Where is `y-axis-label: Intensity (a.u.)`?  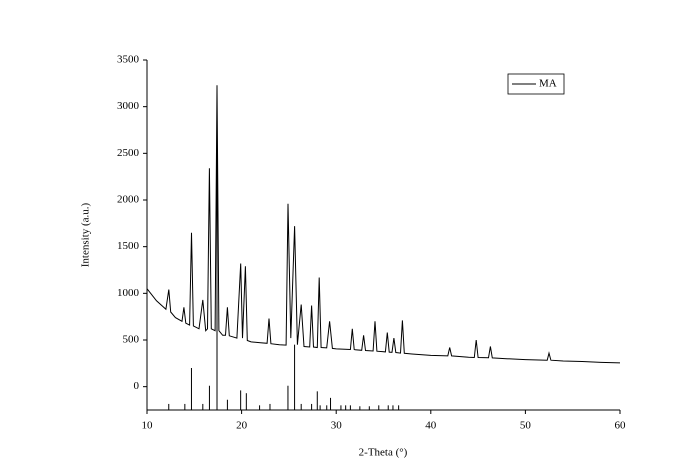
y-axis-label: Intensity (a.u.) is located at coordinates (86, 234).